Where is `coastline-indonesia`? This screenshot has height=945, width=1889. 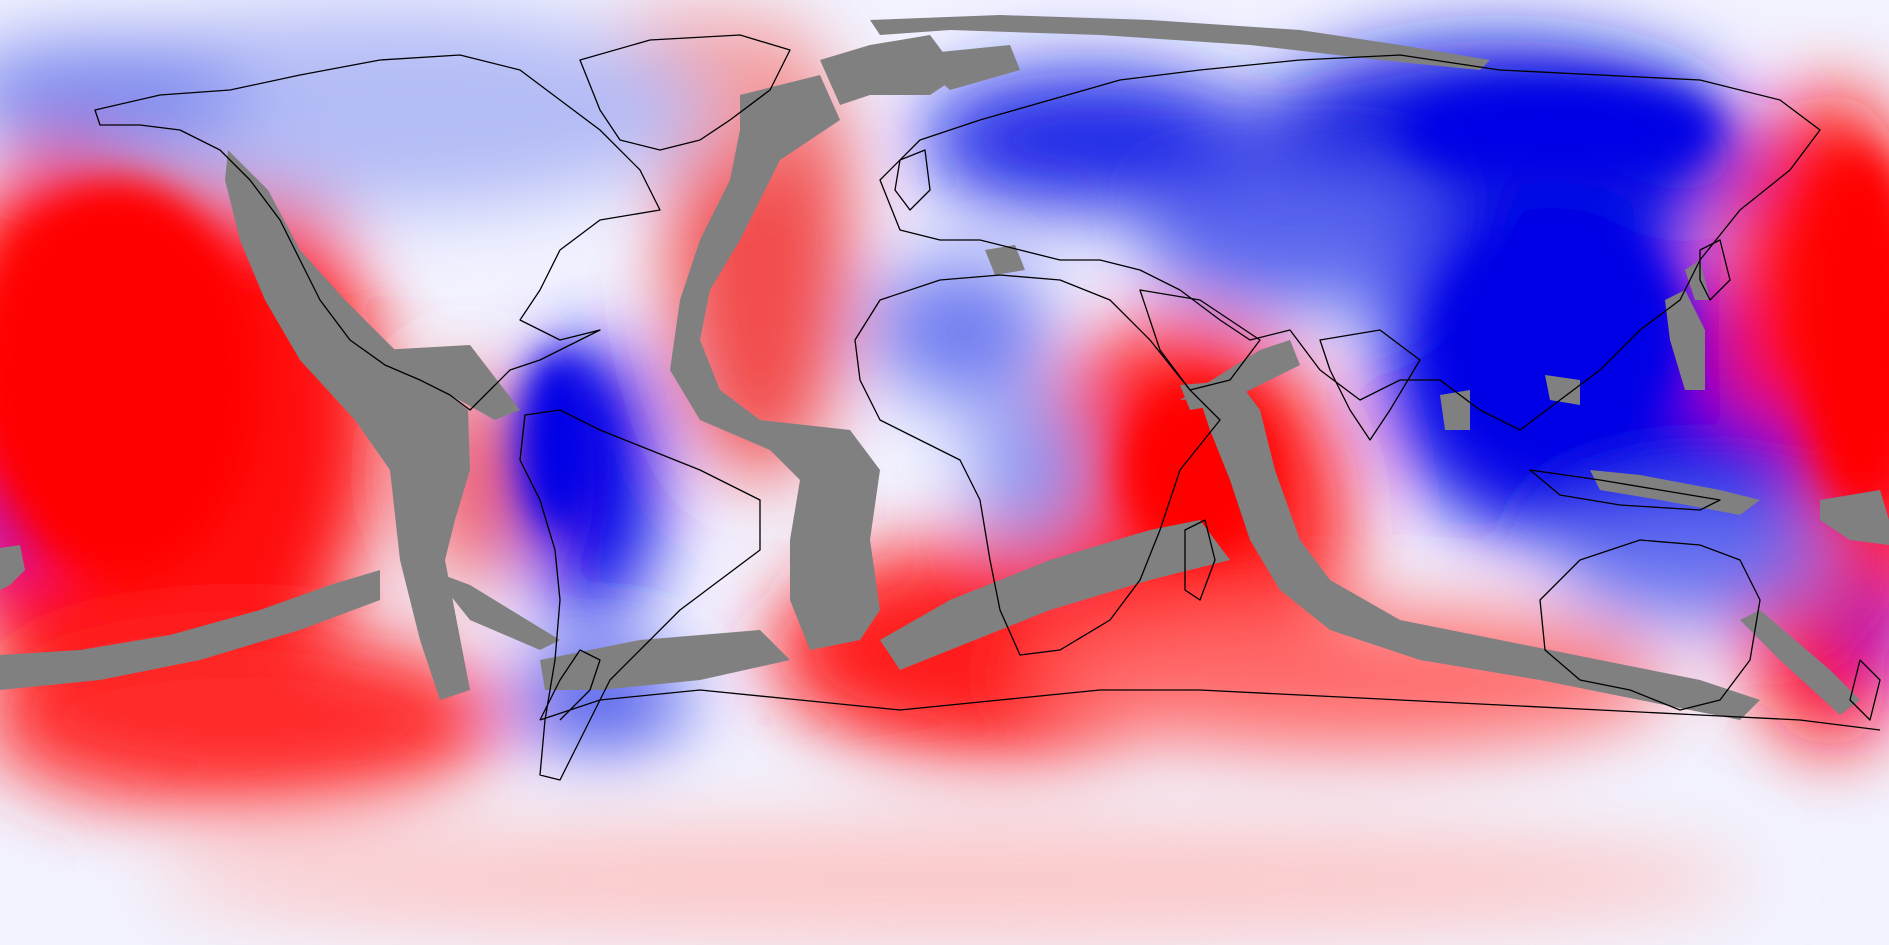 coastline-indonesia is located at coordinates (1625, 490).